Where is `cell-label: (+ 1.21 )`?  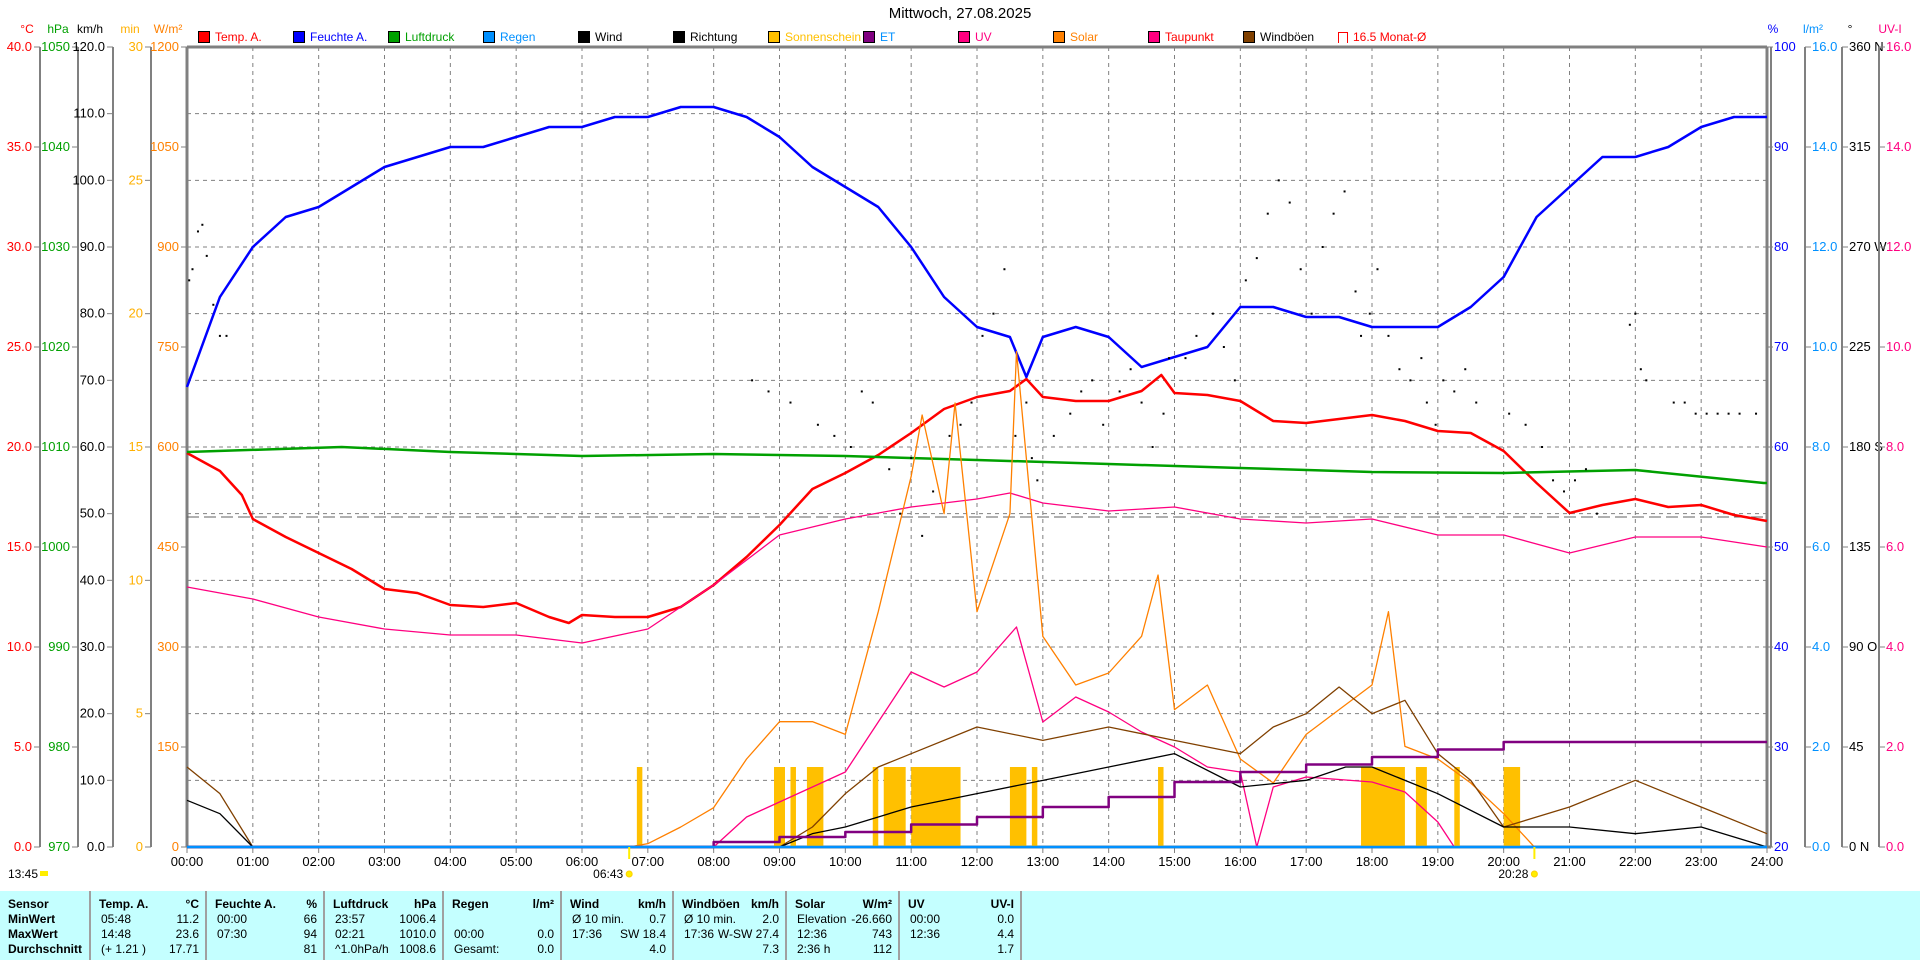
cell-label: (+ 1.21 ) is located at coordinates (124, 949).